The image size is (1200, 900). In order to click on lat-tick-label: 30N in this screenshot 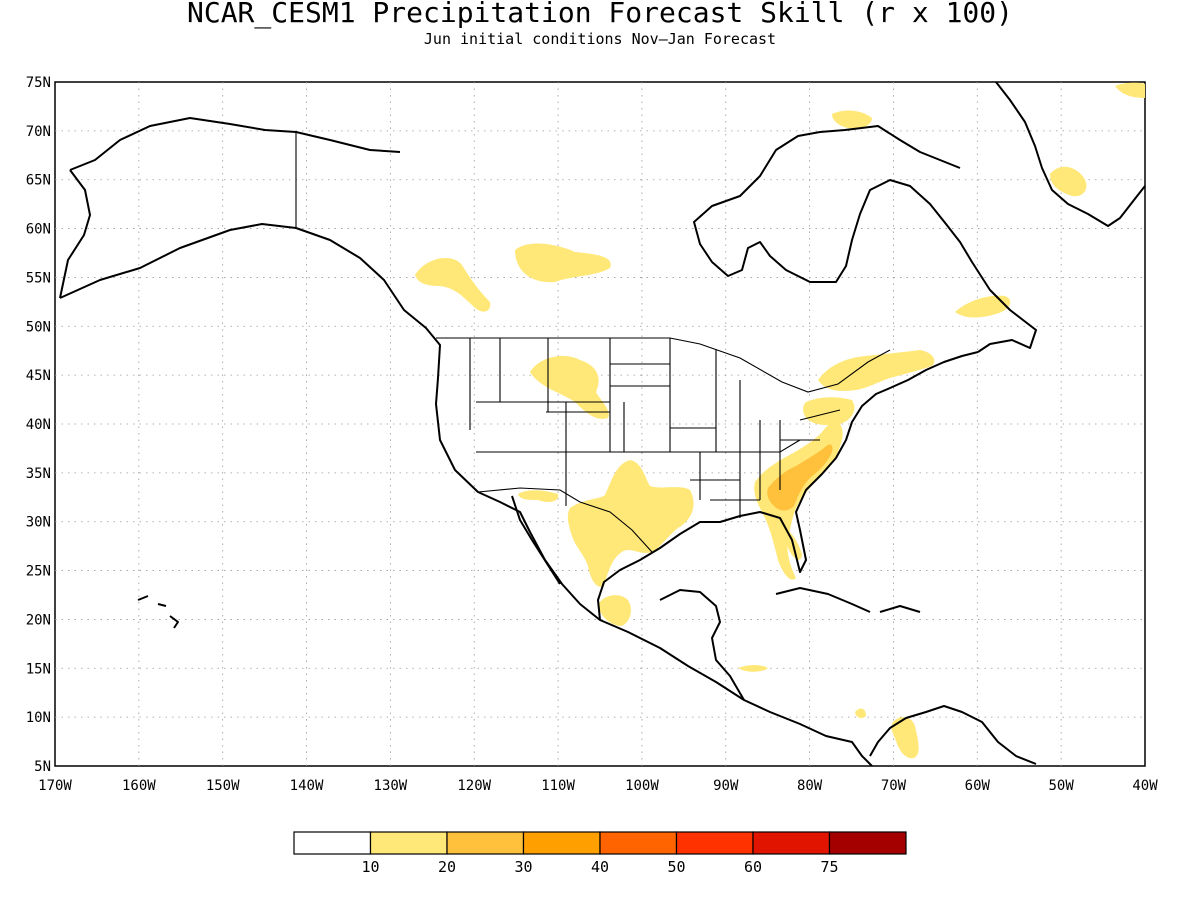, I will do `click(38, 523)`.